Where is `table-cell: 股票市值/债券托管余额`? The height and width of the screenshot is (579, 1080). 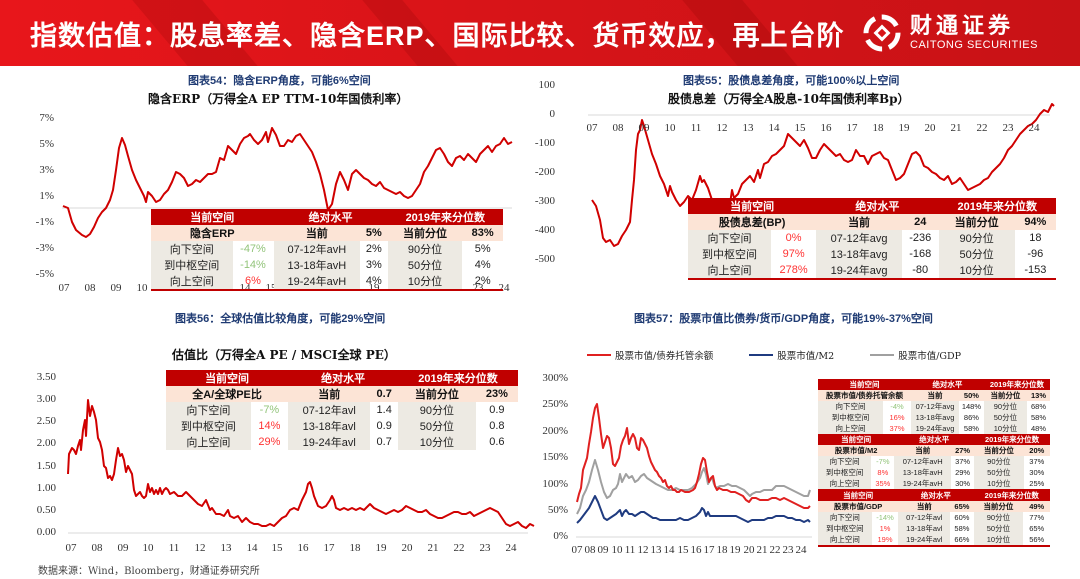
table-cell: 股票市值/债券托管余额 is located at coordinates (865, 395).